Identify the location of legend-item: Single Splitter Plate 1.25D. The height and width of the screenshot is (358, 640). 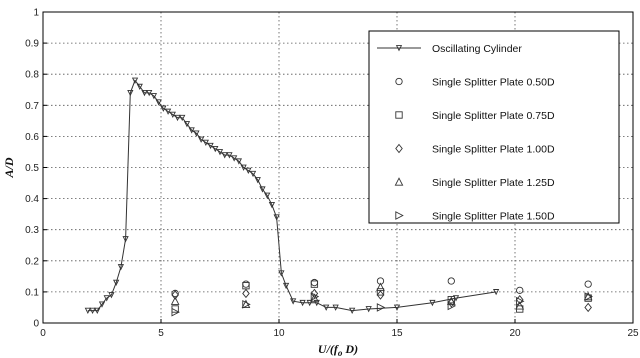
(474, 183).